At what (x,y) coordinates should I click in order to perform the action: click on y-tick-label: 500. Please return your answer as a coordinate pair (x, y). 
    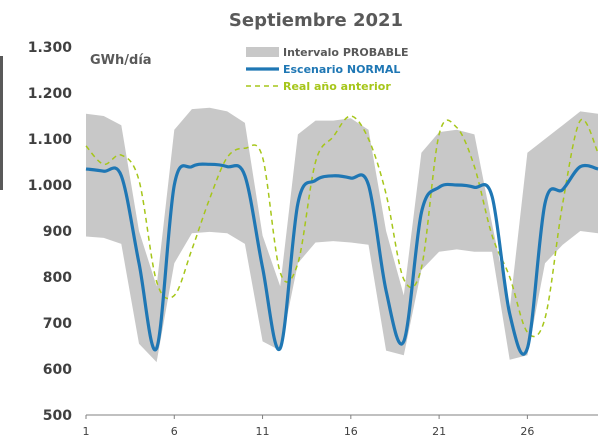
    Looking at the image, I should click on (57, 416).